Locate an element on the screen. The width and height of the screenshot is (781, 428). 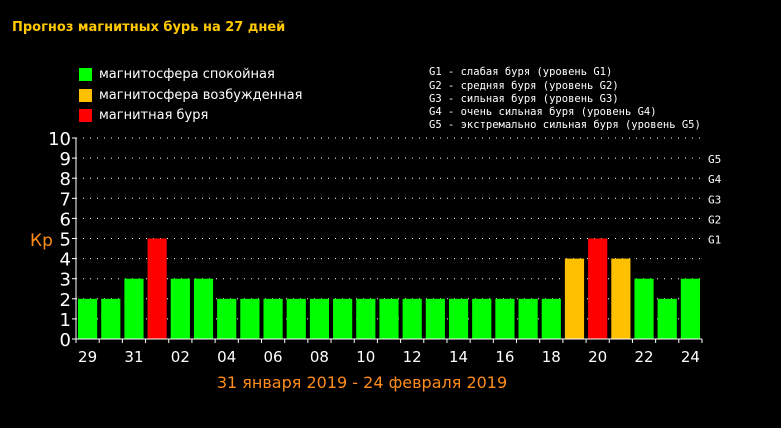
x-tick-label-04: 04 is located at coordinates (226, 357).